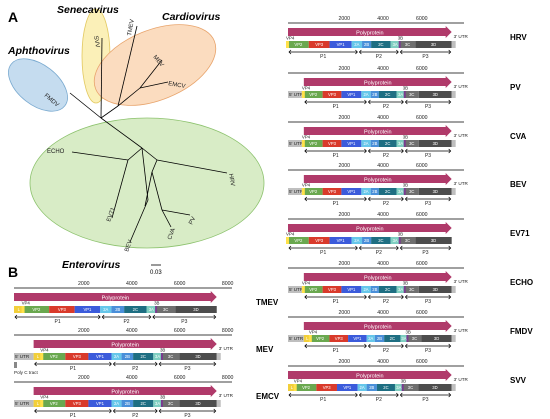  What do you see at coordinates (341, 44) in the screenshot?
I see `segment-label: VP1` at bounding box center [341, 44].